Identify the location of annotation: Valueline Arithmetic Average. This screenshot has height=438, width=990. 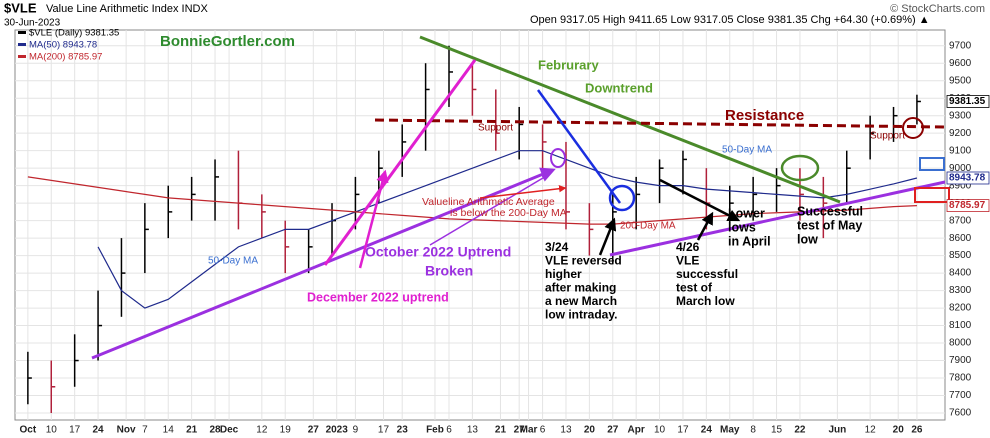
(488, 202).